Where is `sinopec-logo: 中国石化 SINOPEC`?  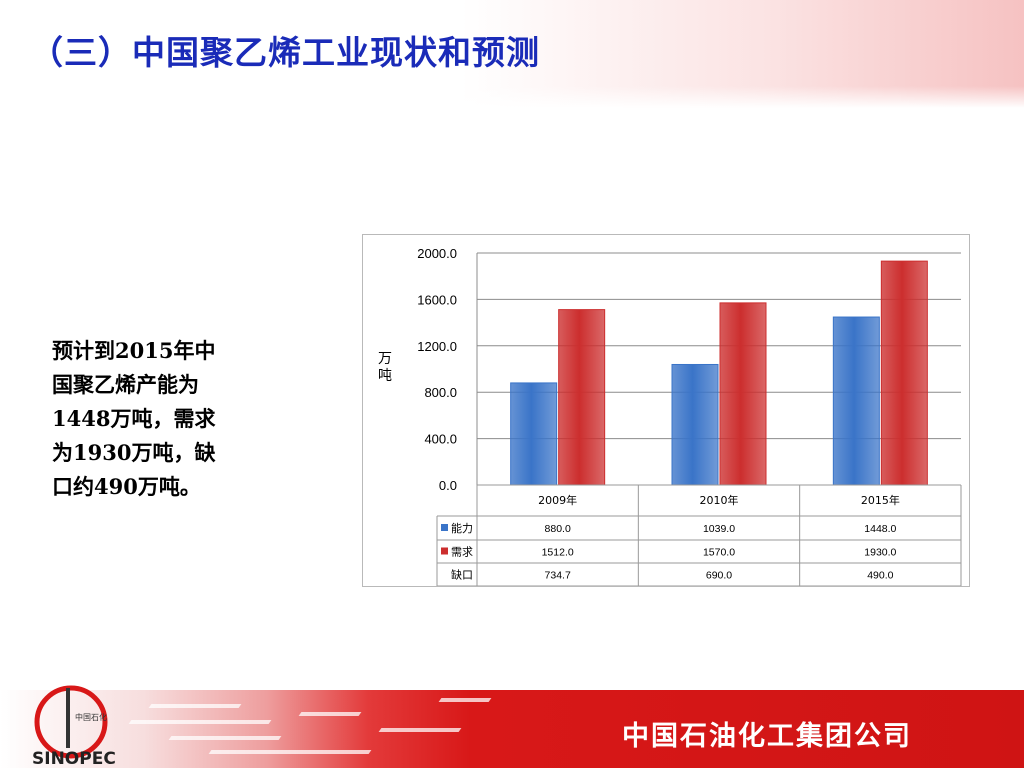 sinopec-logo: 中国石化 SINOPEC is located at coordinates (74, 726).